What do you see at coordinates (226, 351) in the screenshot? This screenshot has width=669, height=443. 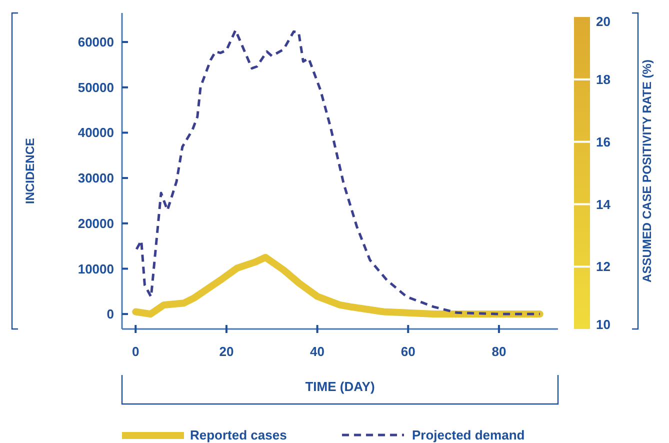 I see `x-tick-label: 20` at bounding box center [226, 351].